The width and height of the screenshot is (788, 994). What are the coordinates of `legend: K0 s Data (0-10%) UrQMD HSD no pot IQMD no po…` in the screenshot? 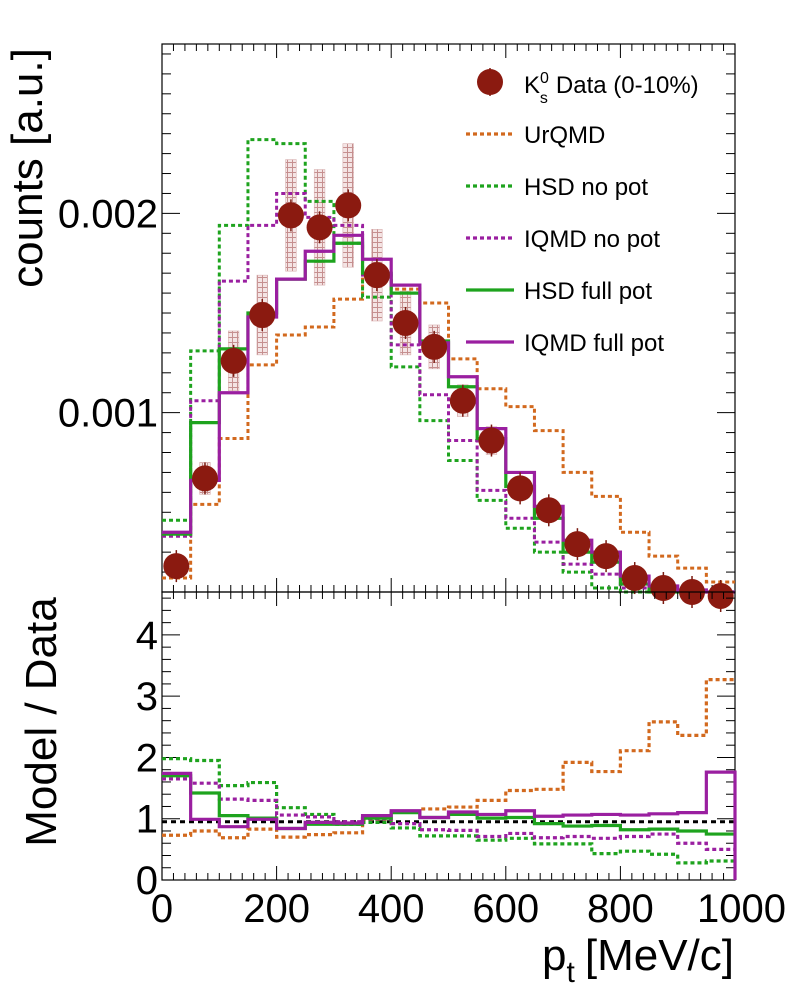 It's located at (582, 212).